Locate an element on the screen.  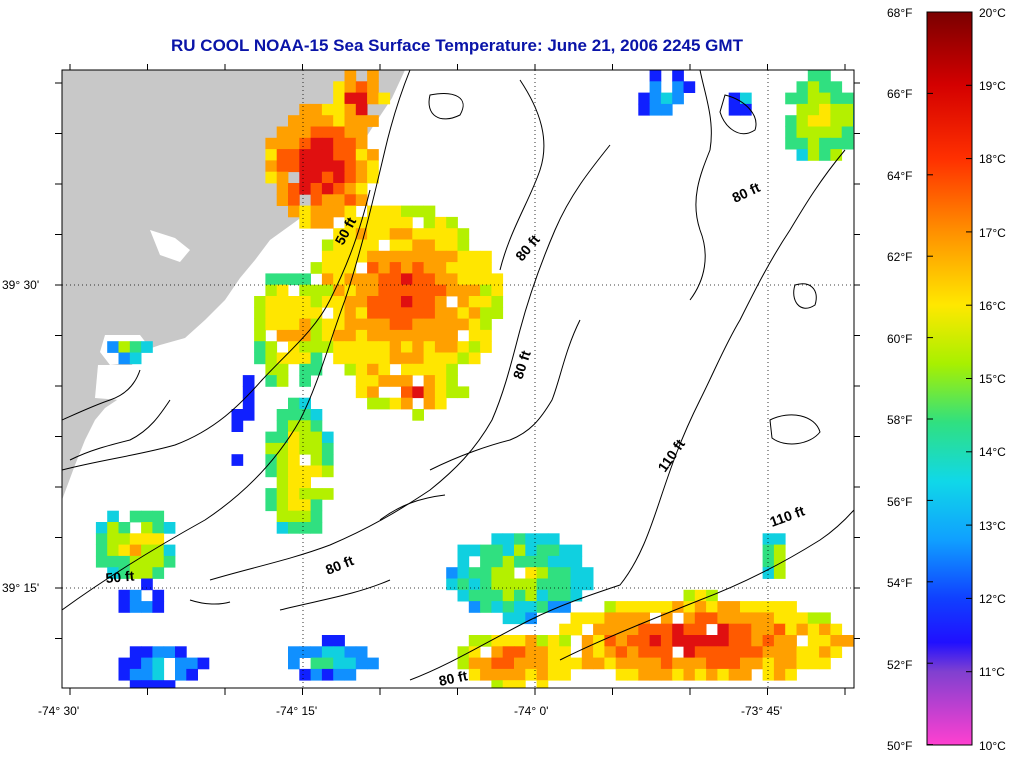
colorbar-c-label: 11°C is located at coordinates (992, 672).